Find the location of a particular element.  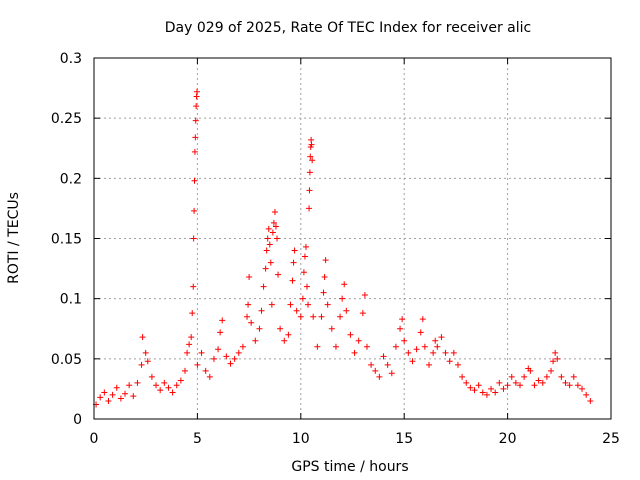

x-tick-label: 25 is located at coordinates (611, 439).